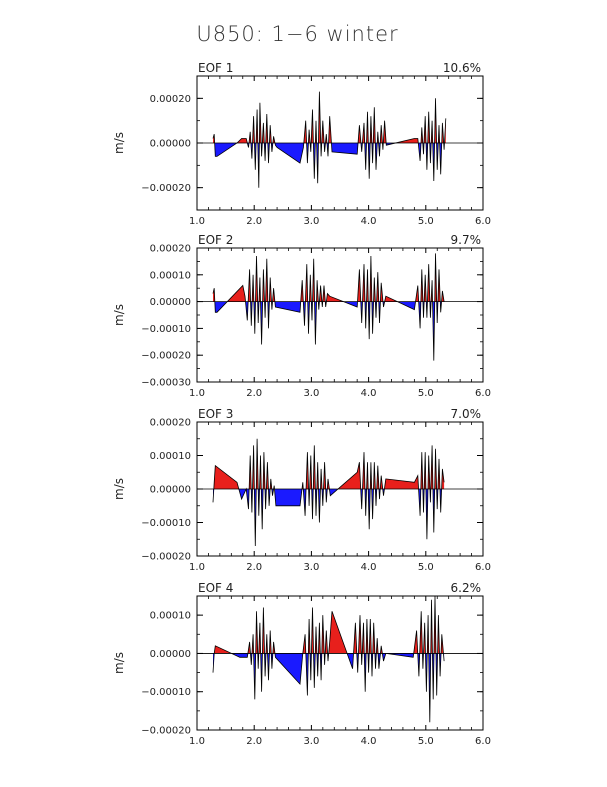 Image resolution: width=607 pixels, height=787 pixels. What do you see at coordinates (166, 383) in the screenshot?
I see `y-tick-label: −0.00030` at bounding box center [166, 383].